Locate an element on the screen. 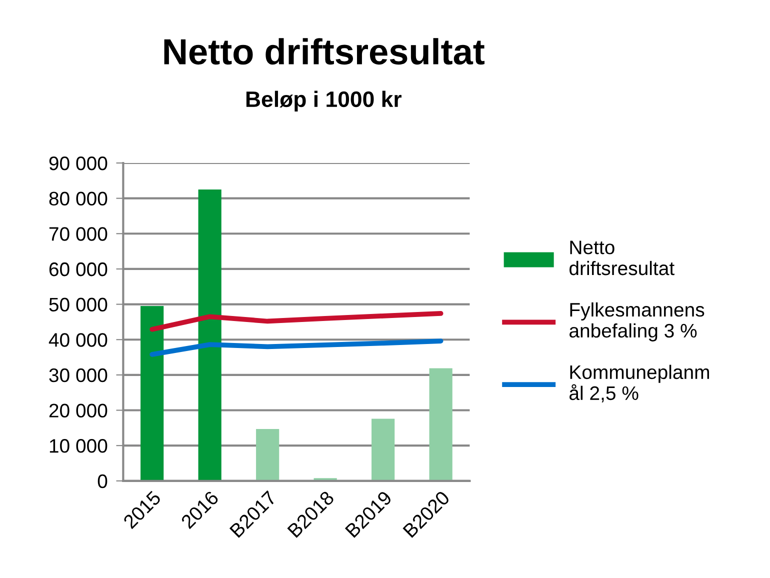 The width and height of the screenshot is (770, 578). legend-label: Fylkesmannens anbefaling 3 % is located at coordinates (637, 322).